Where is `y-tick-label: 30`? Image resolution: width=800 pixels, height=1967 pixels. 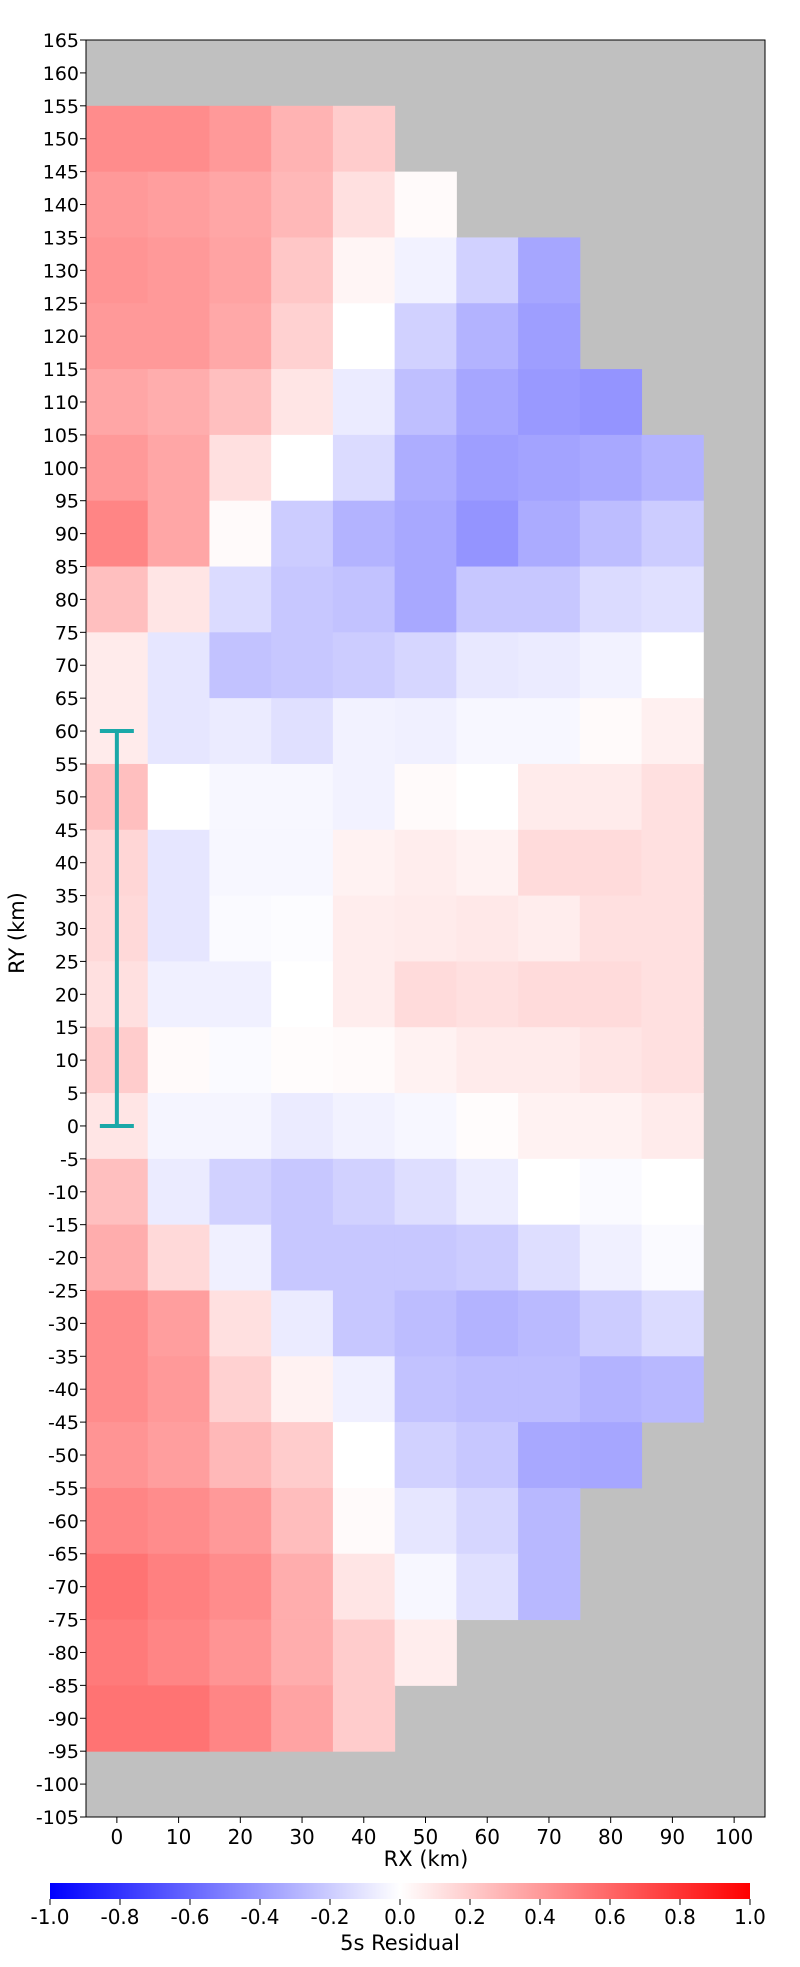
y-tick-label: 30 is located at coordinates (67, 930).